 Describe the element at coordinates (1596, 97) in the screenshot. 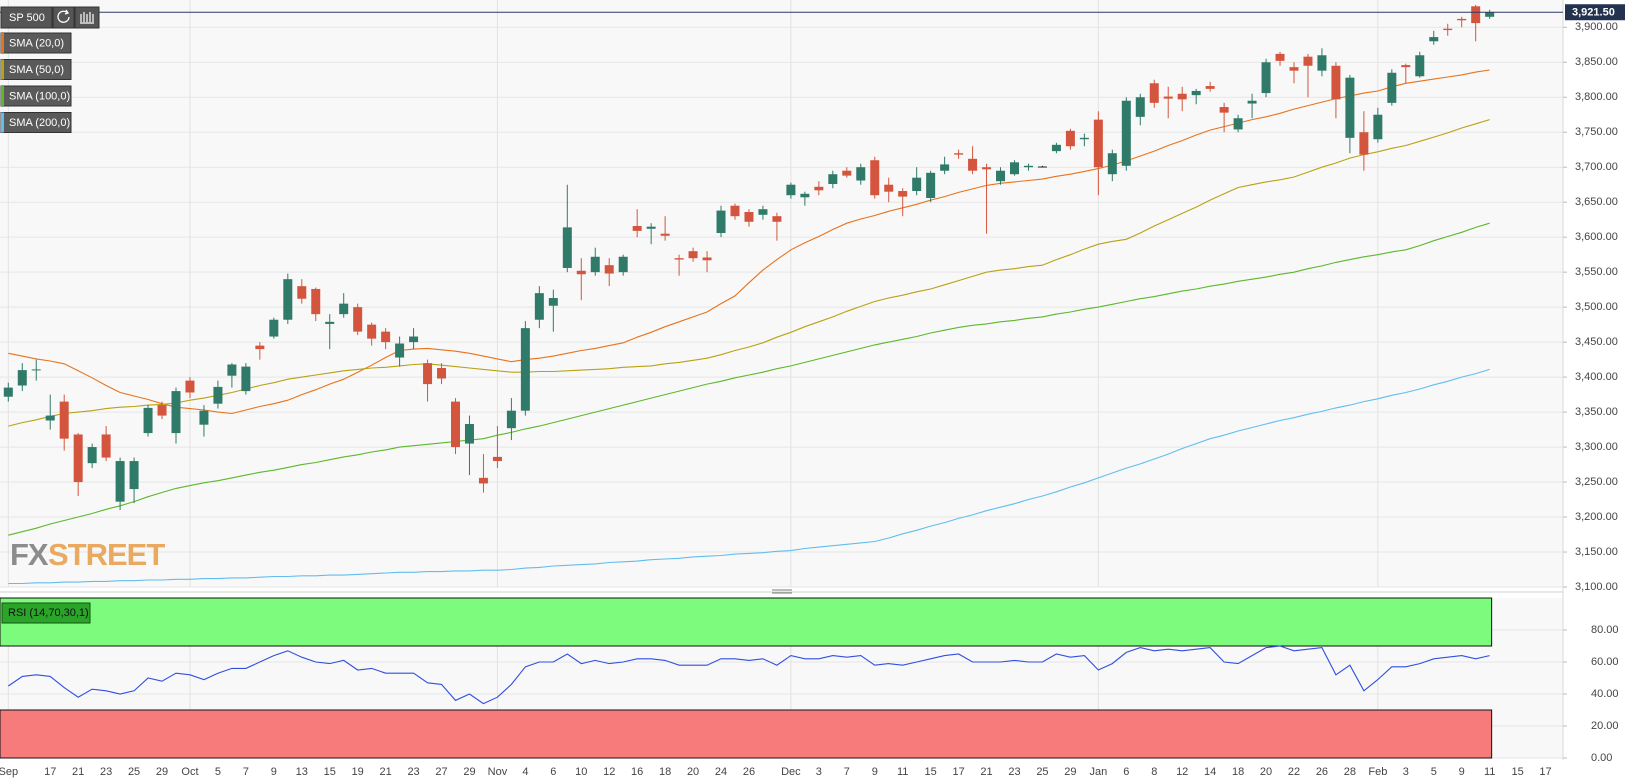

I see `y-tick-label: 3,800.00` at that location.